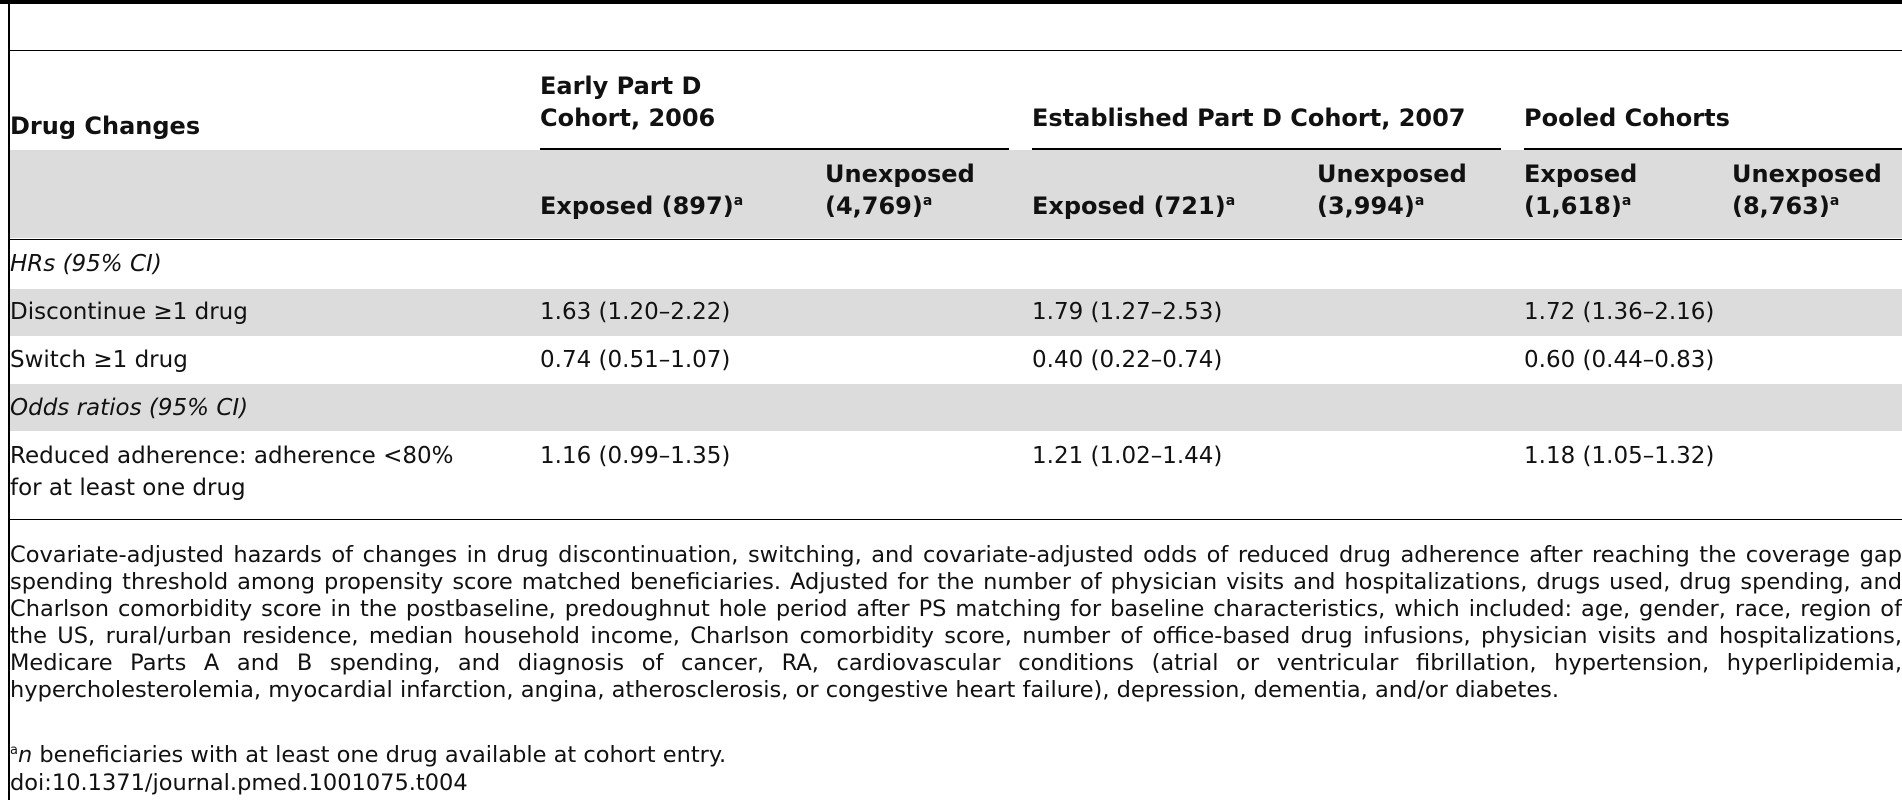 Image resolution: width=1902 pixels, height=800 pixels. I want to click on group-underline-pooled, so click(1713, 149).